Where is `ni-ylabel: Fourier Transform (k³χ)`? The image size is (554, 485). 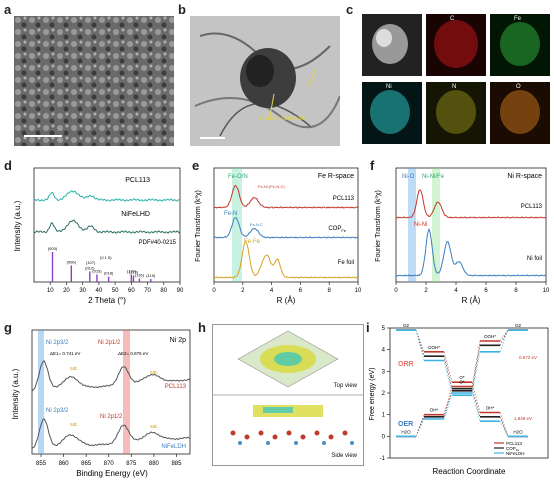
ni-ylabel: Fourier Transform (k³χ) is located at coordinates (378, 226).